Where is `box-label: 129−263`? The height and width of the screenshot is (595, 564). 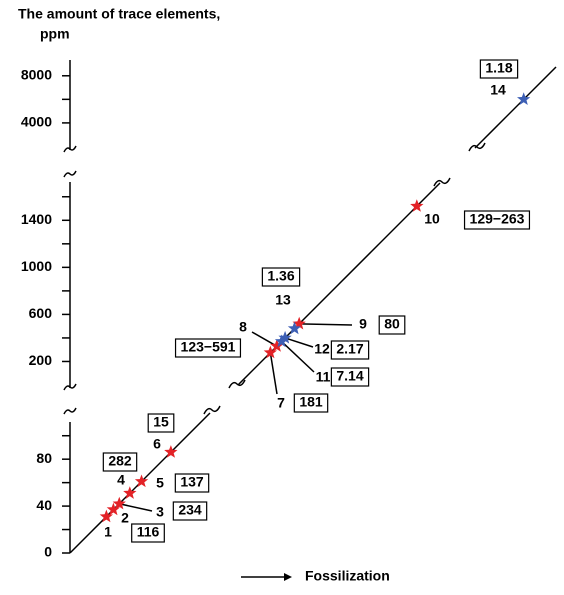 box-label: 129−263 is located at coordinates (497, 219).